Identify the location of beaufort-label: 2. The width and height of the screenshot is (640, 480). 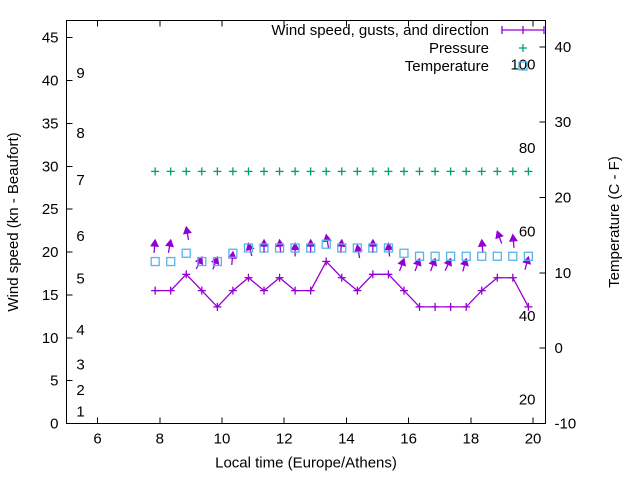
(80, 390).